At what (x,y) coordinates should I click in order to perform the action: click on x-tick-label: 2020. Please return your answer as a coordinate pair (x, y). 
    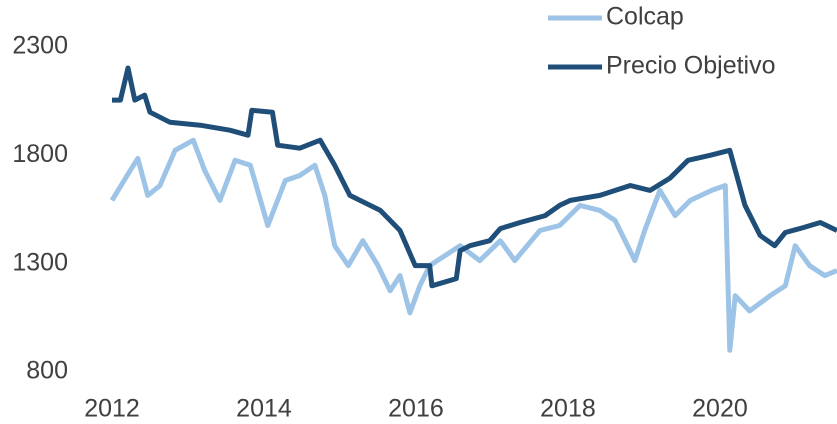
    Looking at the image, I should click on (720, 409).